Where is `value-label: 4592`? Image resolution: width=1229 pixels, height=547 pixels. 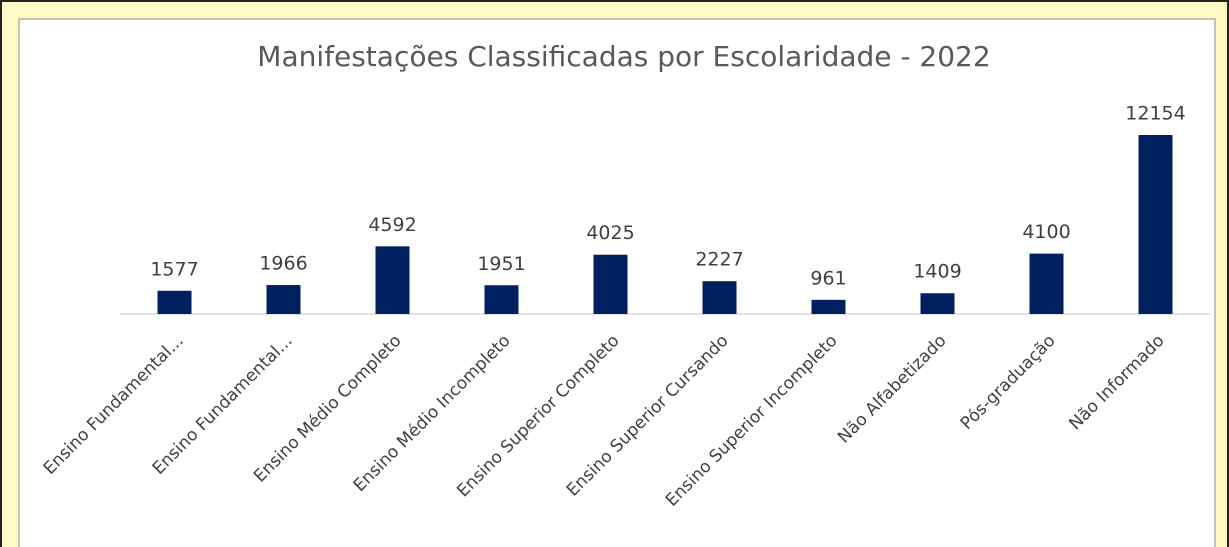
value-label: 4592 is located at coordinates (392, 225).